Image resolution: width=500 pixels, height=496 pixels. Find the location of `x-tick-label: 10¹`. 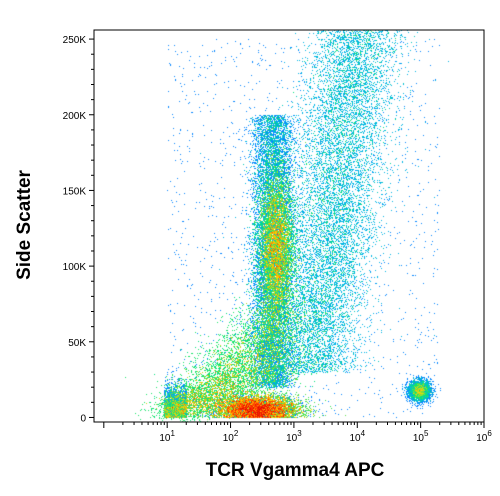

x-tick-label: 10¹ is located at coordinates (167, 436).